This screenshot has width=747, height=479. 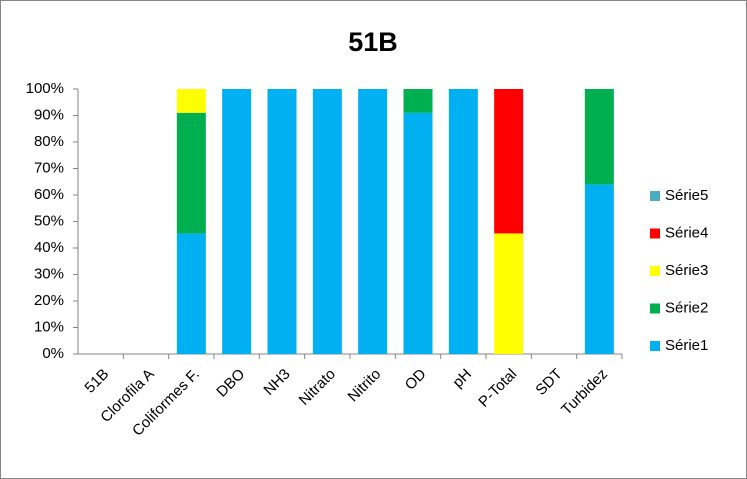 What do you see at coordinates (49, 220) in the screenshot?
I see `y-tick-label: 50%` at bounding box center [49, 220].